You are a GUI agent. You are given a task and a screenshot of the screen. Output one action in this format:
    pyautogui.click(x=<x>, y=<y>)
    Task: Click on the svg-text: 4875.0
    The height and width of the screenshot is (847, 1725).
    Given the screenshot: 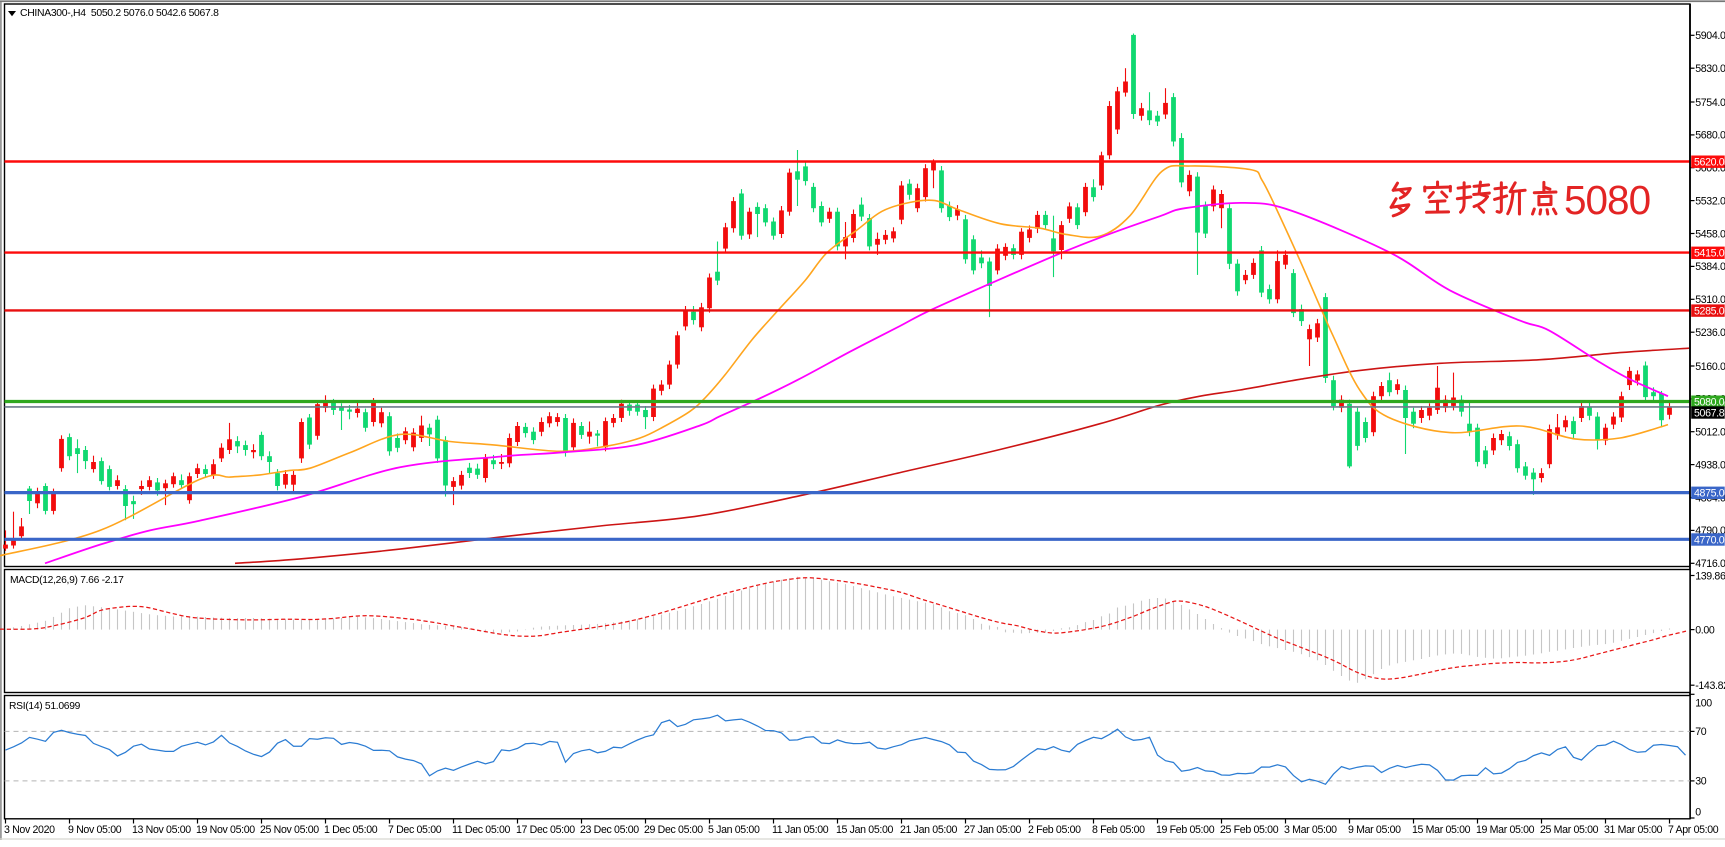 What is the action you would take?
    pyautogui.click(x=1709, y=494)
    